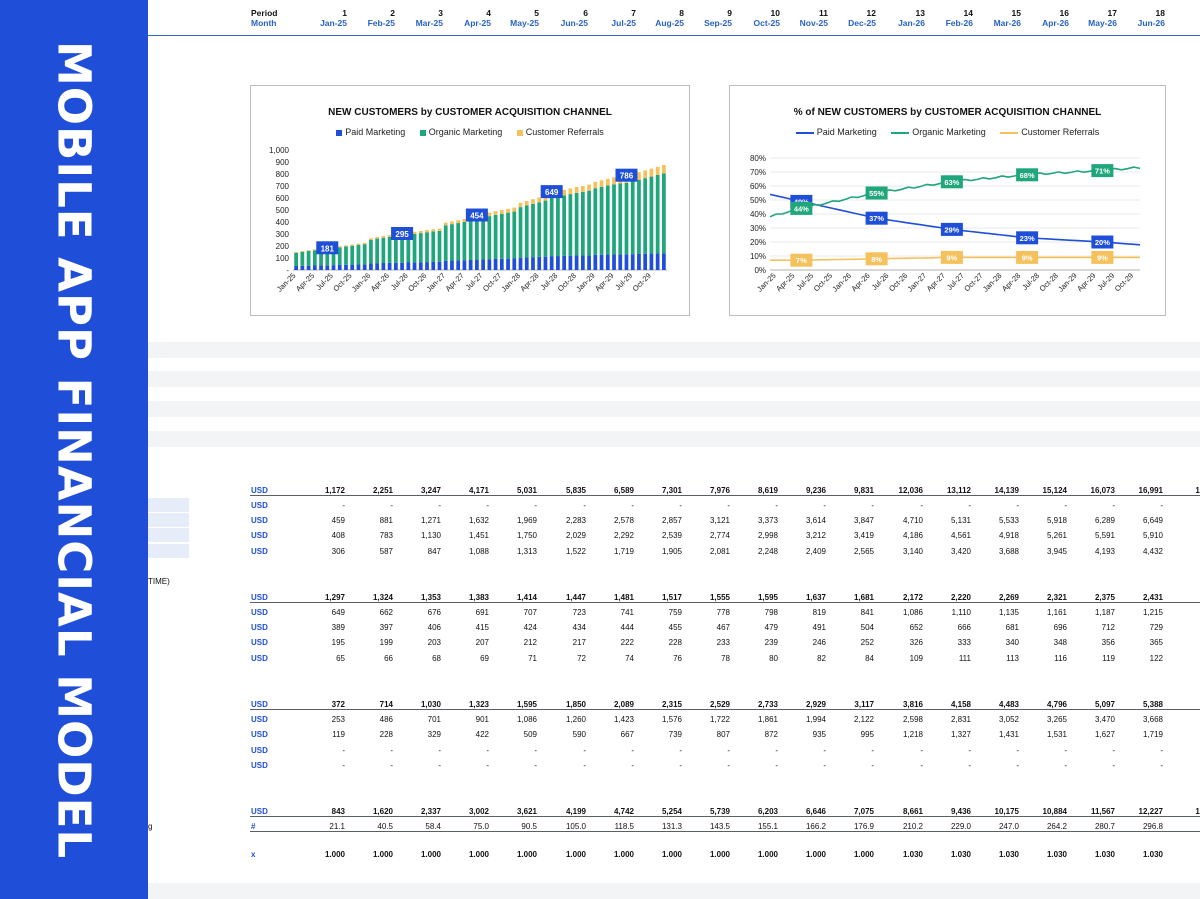 The width and height of the screenshot is (1200, 899). What do you see at coordinates (159, 581) in the screenshot?
I see `row-label: TIME)` at bounding box center [159, 581].